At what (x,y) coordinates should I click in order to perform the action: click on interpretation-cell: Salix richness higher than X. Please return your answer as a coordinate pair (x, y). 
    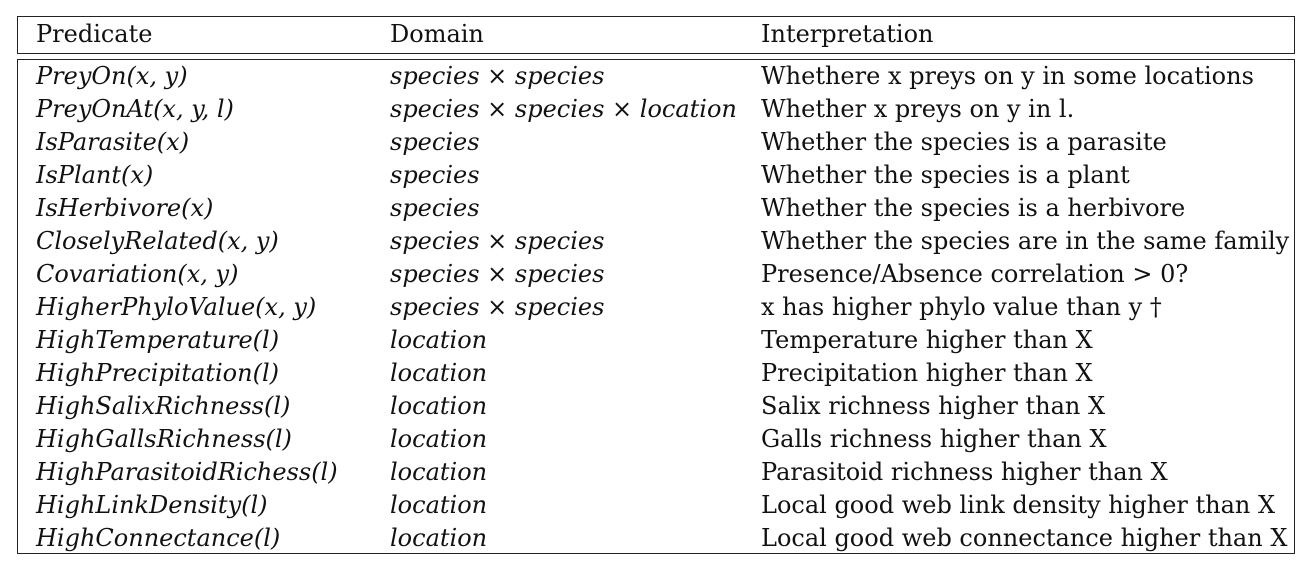
    Looking at the image, I should click on (933, 406).